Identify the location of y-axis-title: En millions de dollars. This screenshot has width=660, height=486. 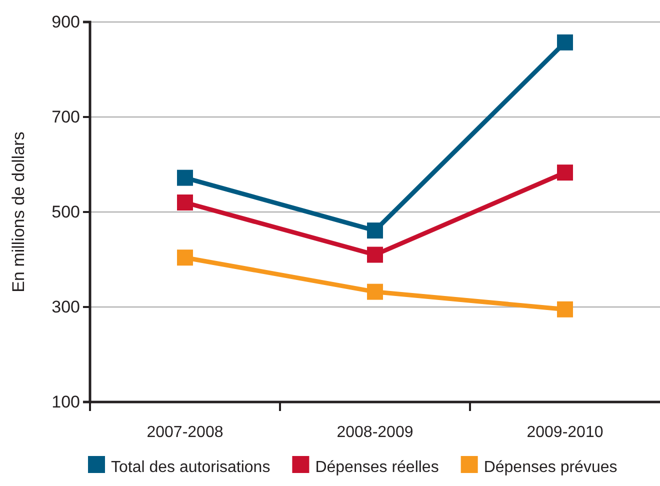
(18, 212).